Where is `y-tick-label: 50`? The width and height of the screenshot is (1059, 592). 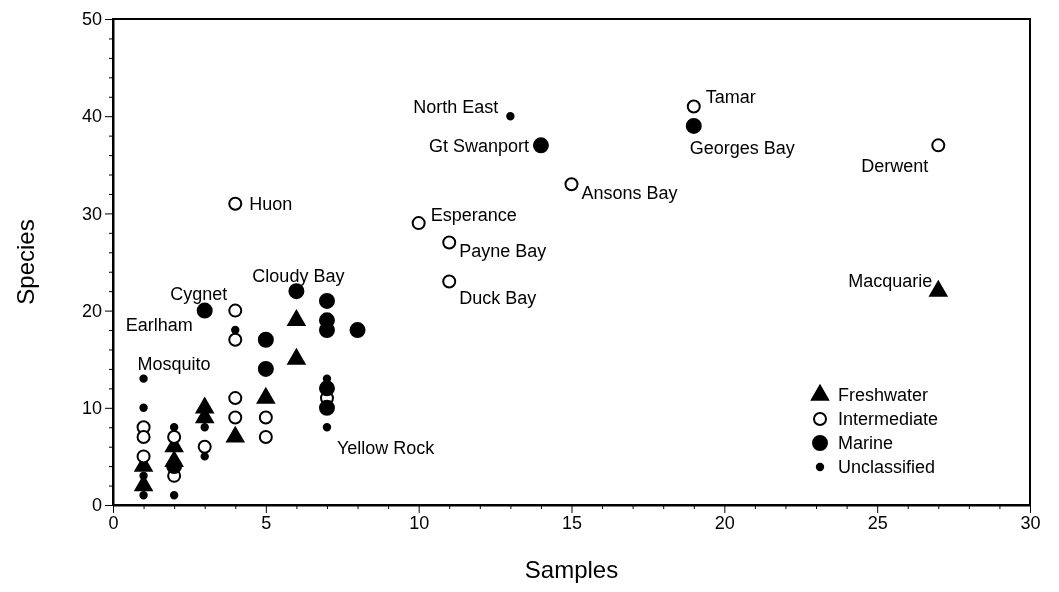 y-tick-label: 50 is located at coordinates (91, 19).